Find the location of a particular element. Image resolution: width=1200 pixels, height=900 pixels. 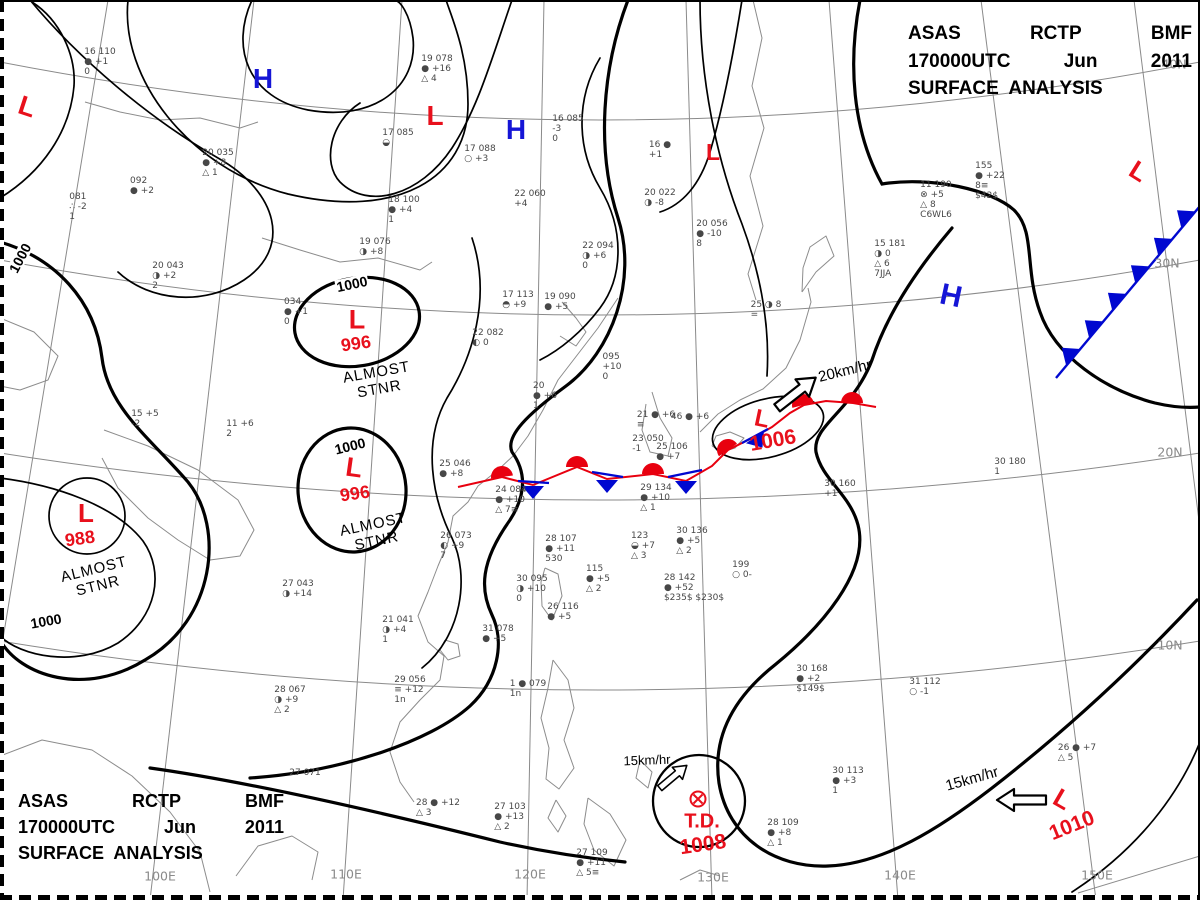

station-plot: 30 095 ◑ +10 0 is located at coordinates (532, 589).